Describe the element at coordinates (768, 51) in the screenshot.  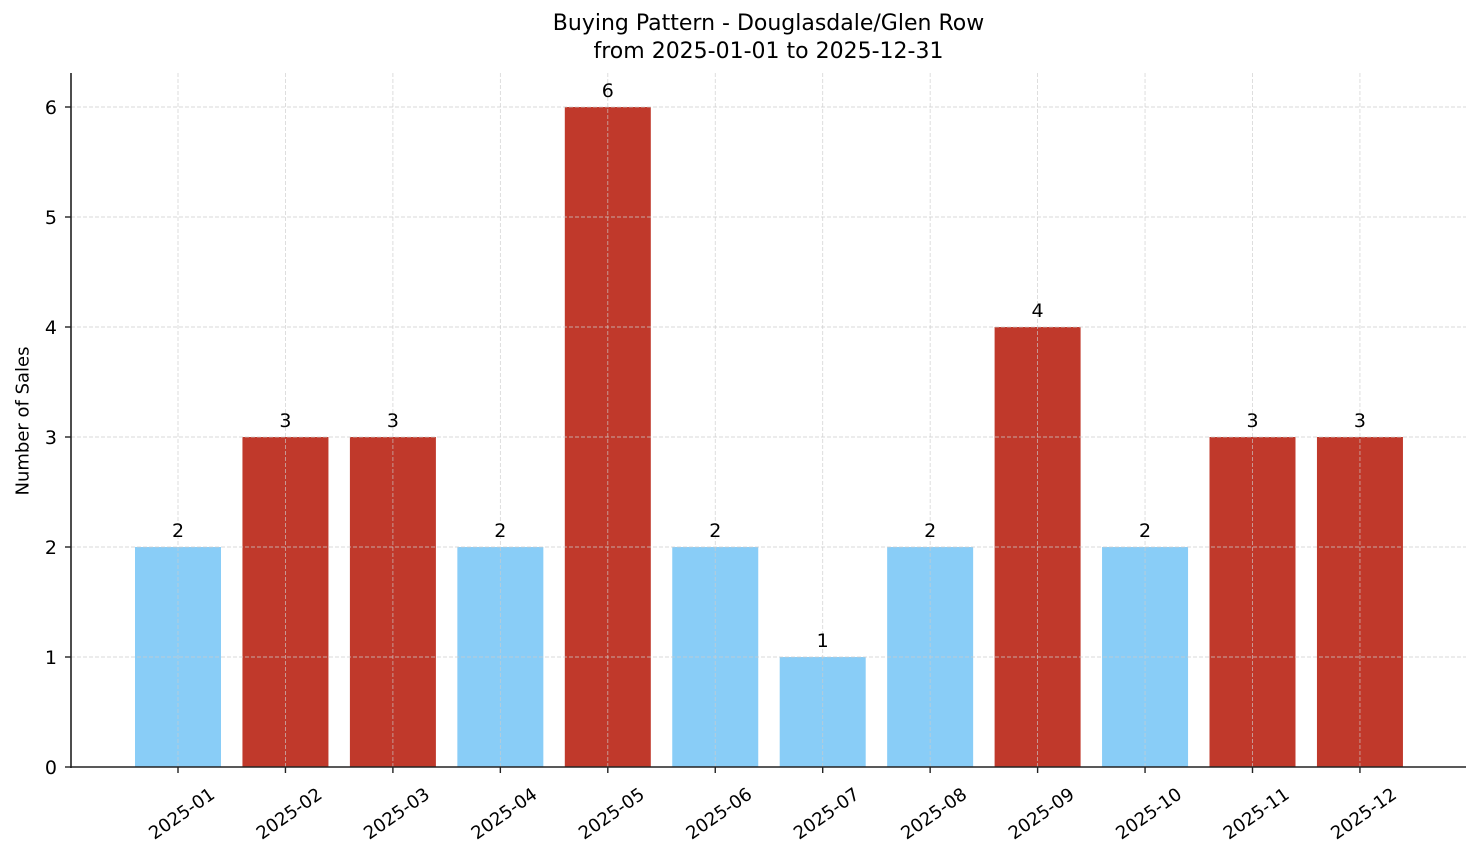
I see `chart-subtitle: from 2025-01-01 to 2025-12-31` at that location.